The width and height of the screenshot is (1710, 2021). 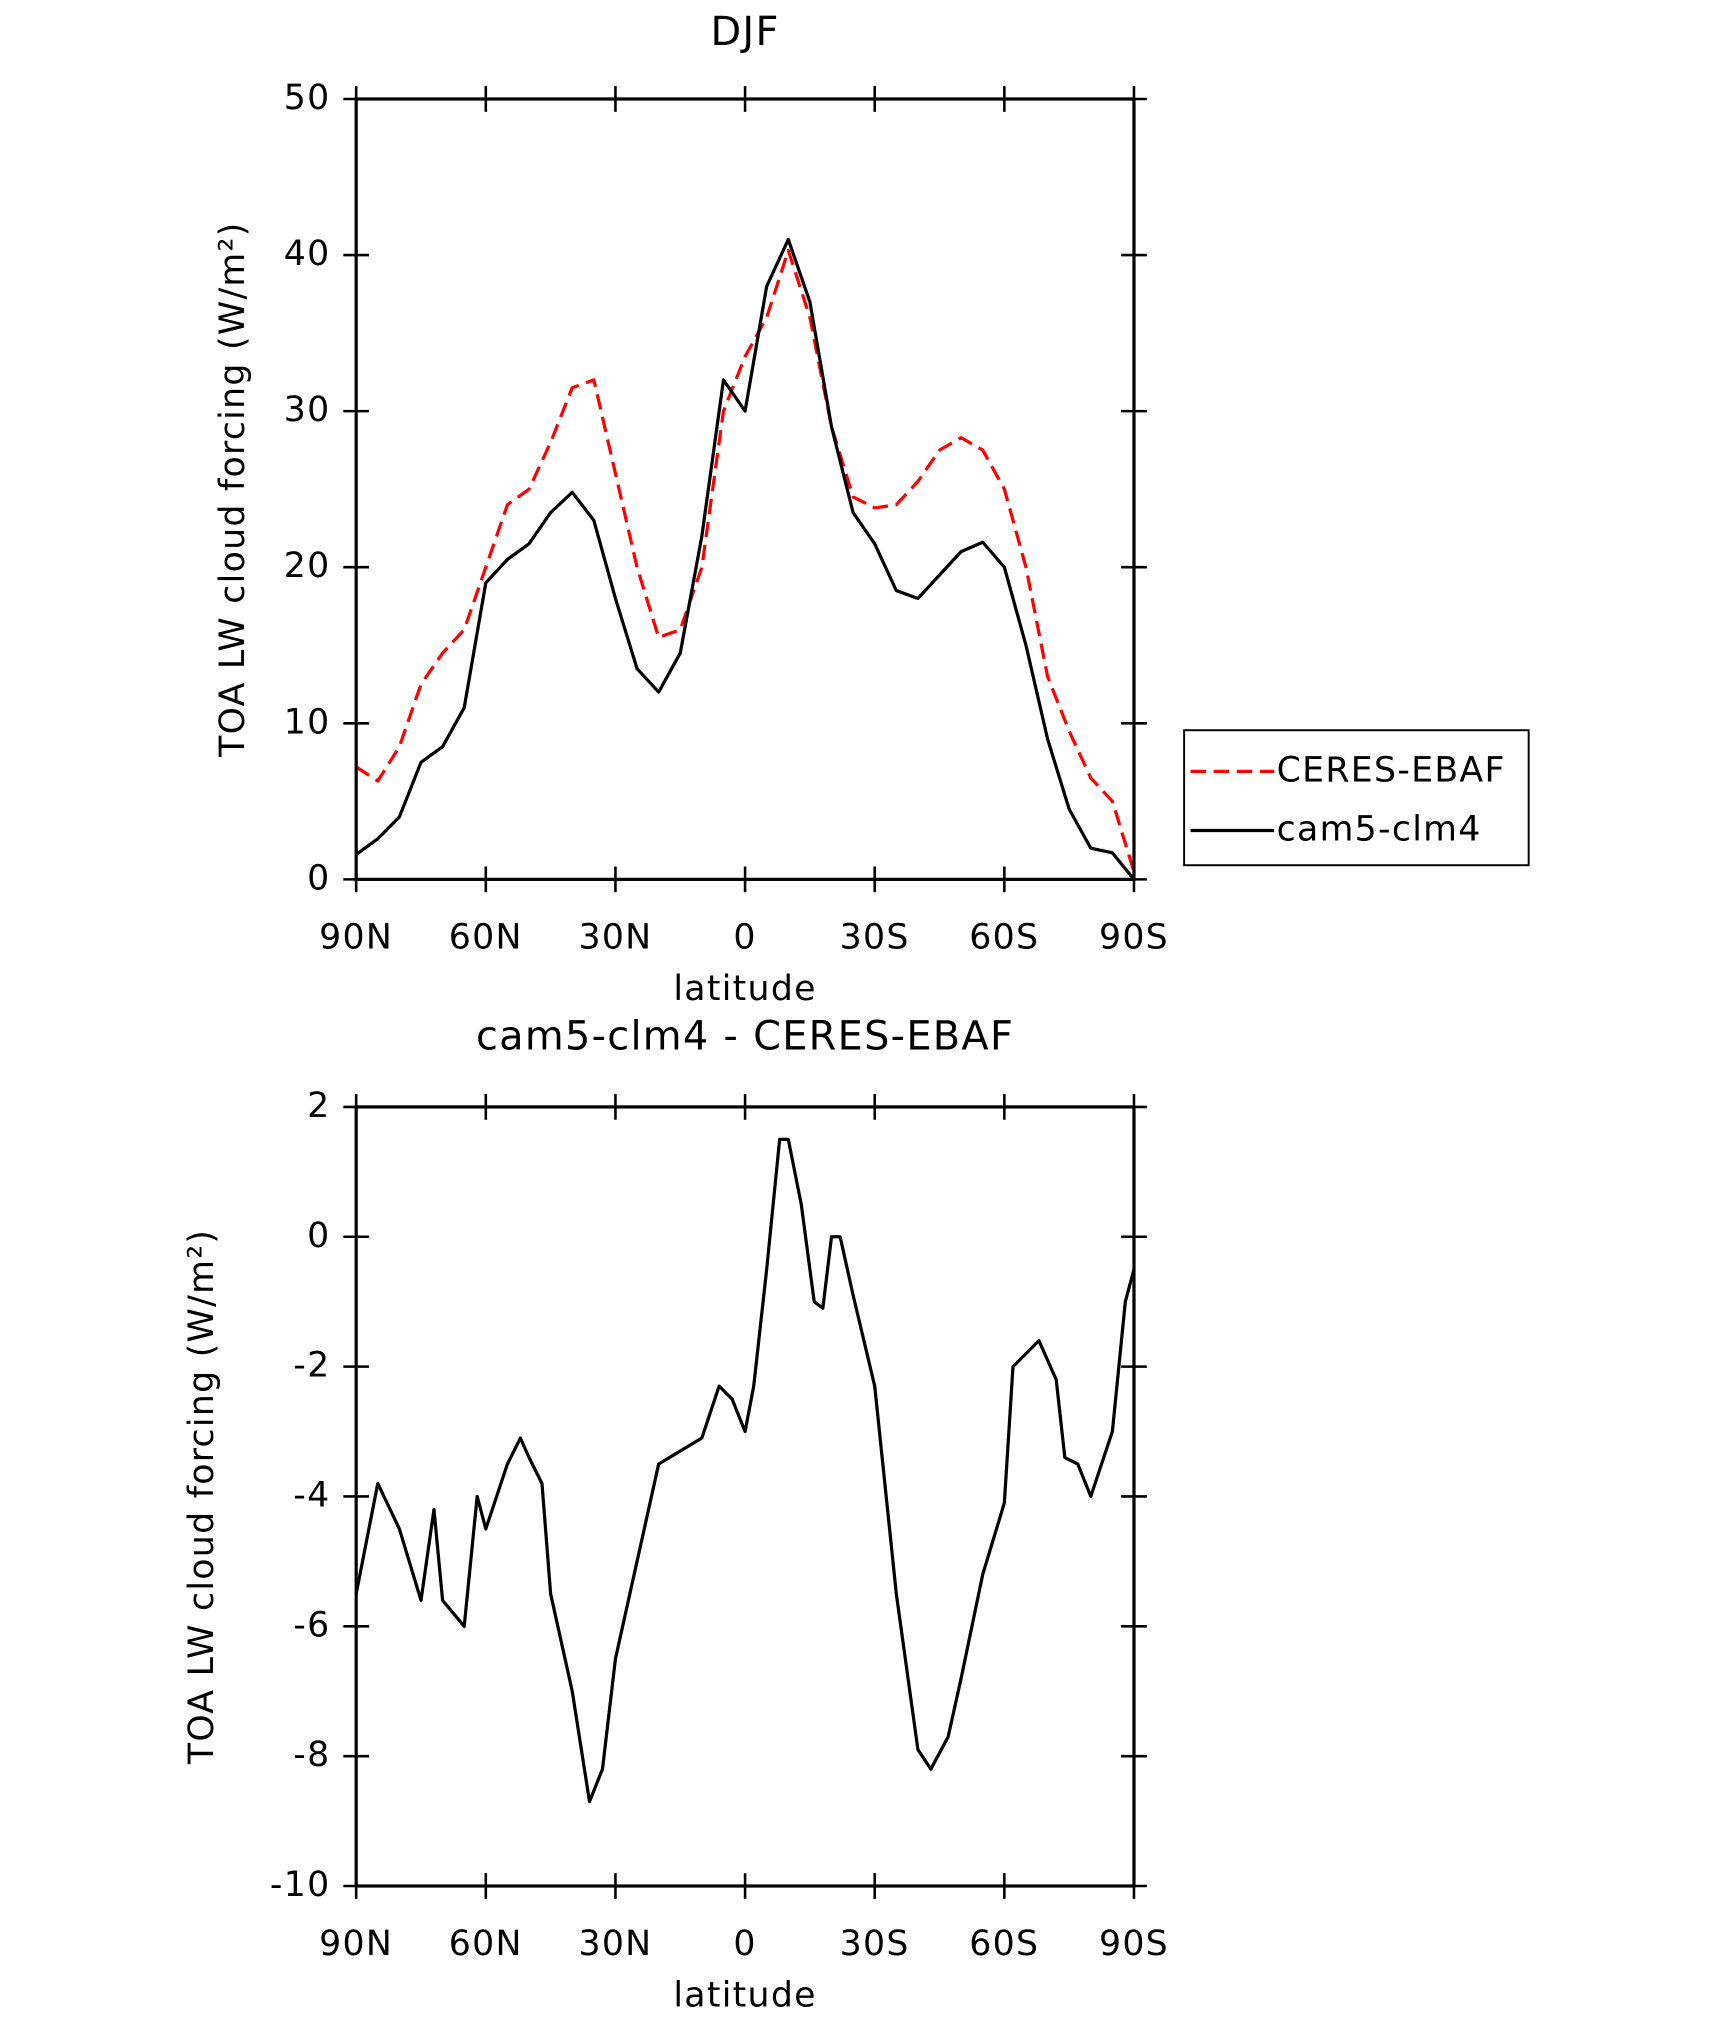 What do you see at coordinates (1391, 770) in the screenshot?
I see `legend-label: CERES-EBAF` at bounding box center [1391, 770].